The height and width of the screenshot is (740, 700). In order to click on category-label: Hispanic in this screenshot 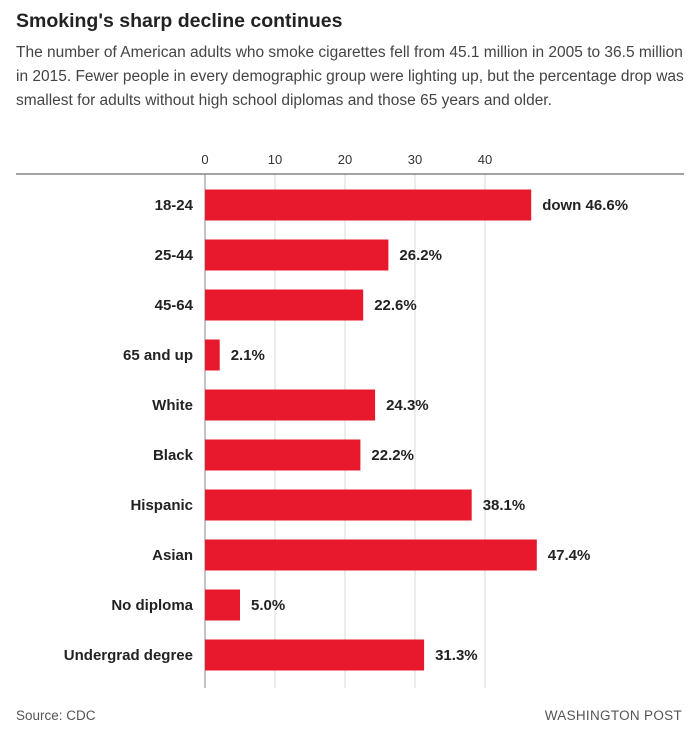, I will do `click(161, 505)`.